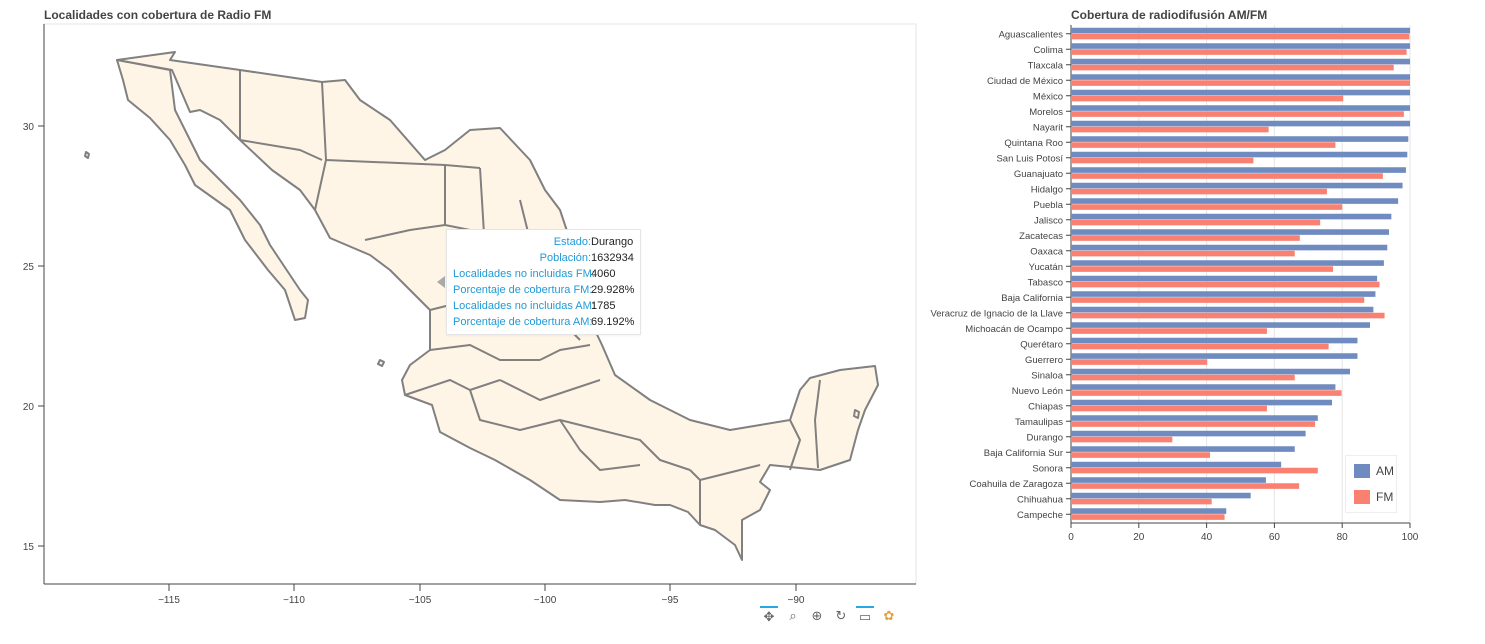  What do you see at coordinates (522, 306) in the screenshot?
I see `tooltip-key: Localidades no incluidas AM:` at bounding box center [522, 306].